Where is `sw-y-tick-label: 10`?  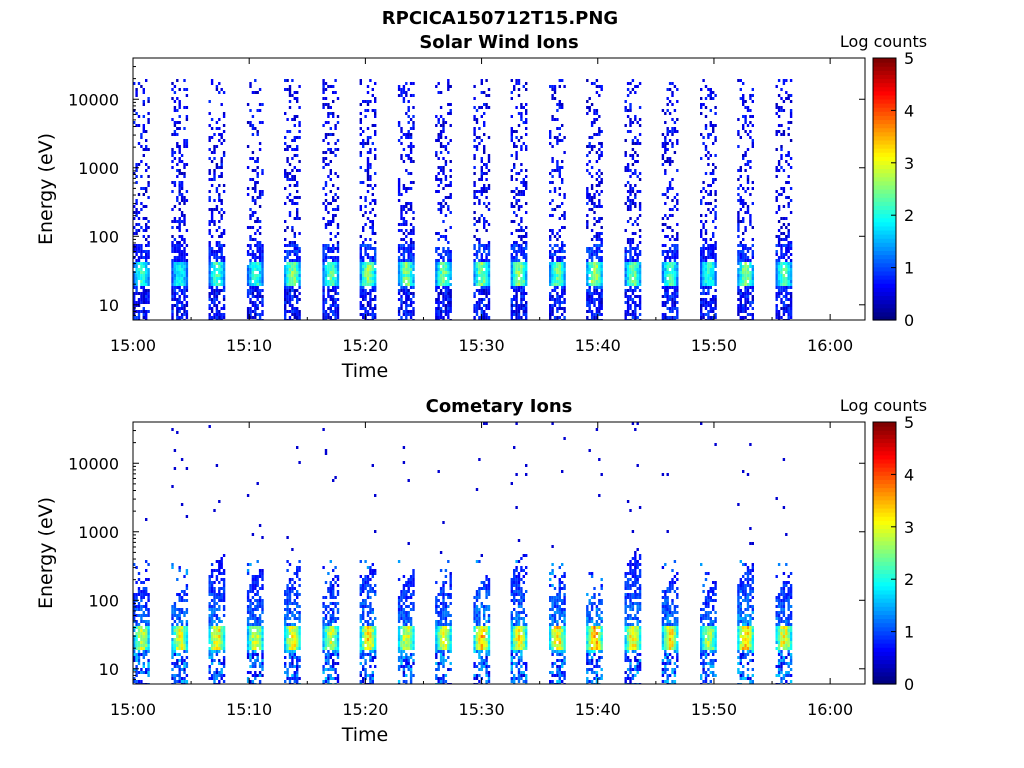
sw-y-tick-label: 10 is located at coordinates (109, 305).